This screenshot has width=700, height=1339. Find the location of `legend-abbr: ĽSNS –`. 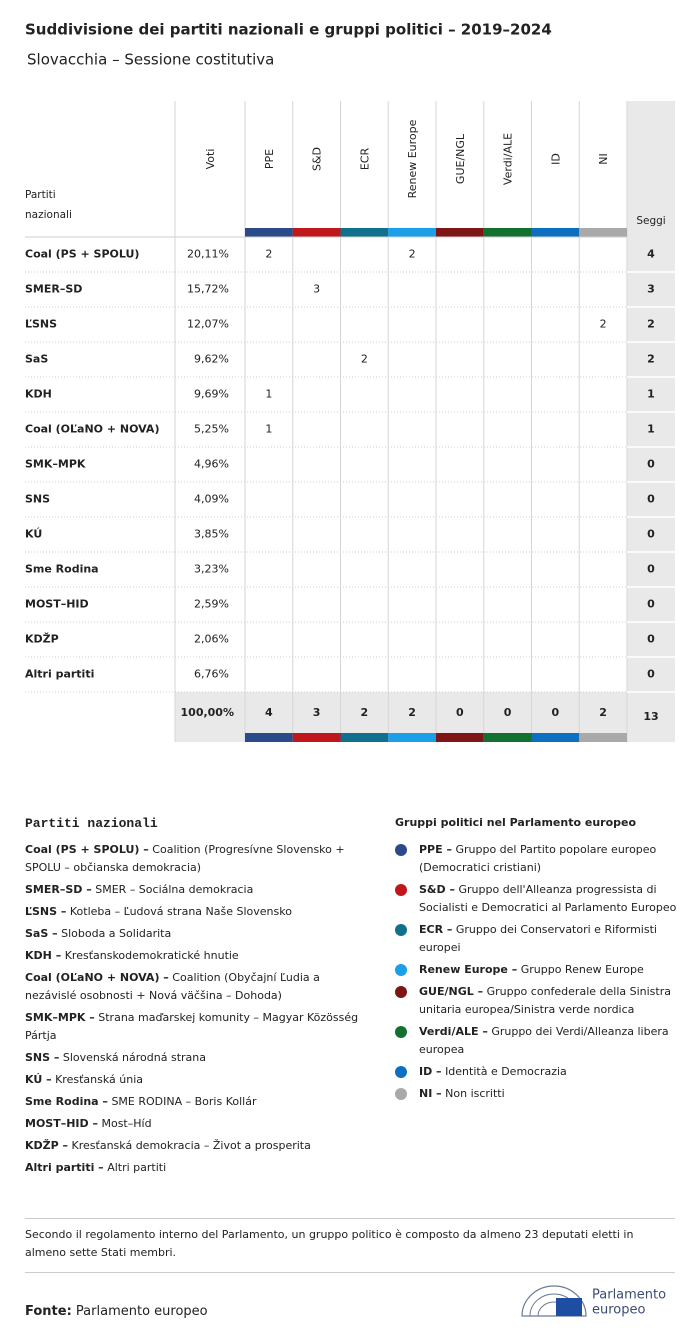

legend-abbr: ĽSNS – is located at coordinates (46, 911).